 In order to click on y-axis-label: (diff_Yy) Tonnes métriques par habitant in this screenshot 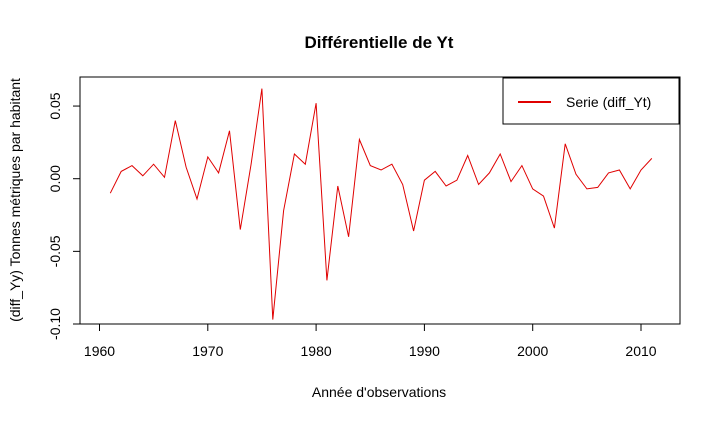, I will do `click(15, 200)`.